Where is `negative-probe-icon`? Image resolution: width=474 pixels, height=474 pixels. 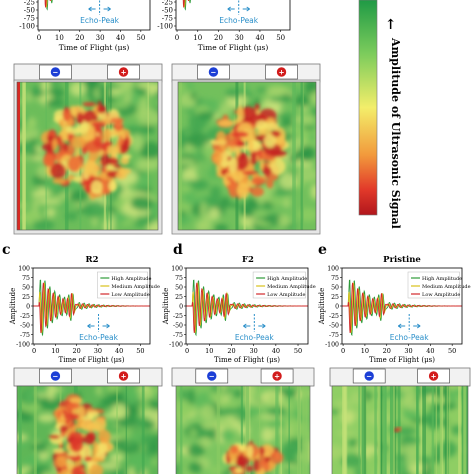
negative-probe-icon is located at coordinates (212, 376).